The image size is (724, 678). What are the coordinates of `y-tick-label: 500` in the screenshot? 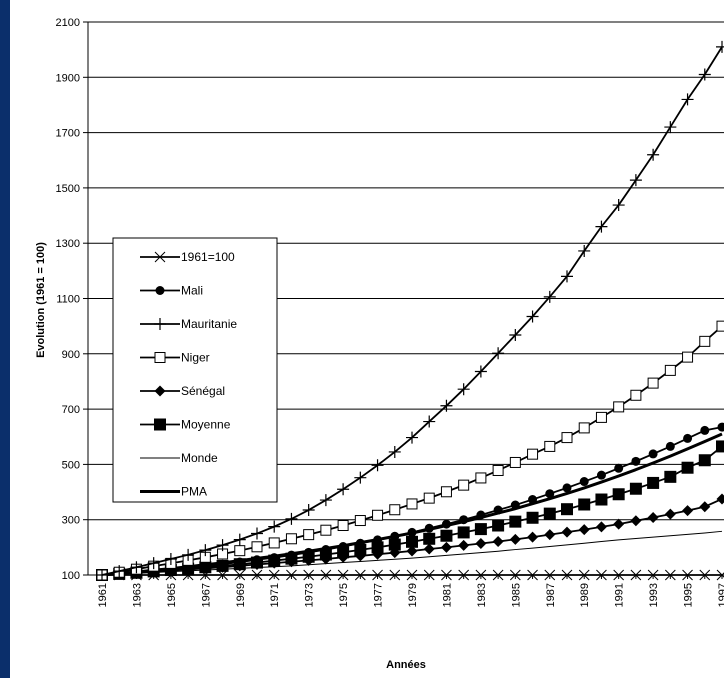 It's located at (71, 465).